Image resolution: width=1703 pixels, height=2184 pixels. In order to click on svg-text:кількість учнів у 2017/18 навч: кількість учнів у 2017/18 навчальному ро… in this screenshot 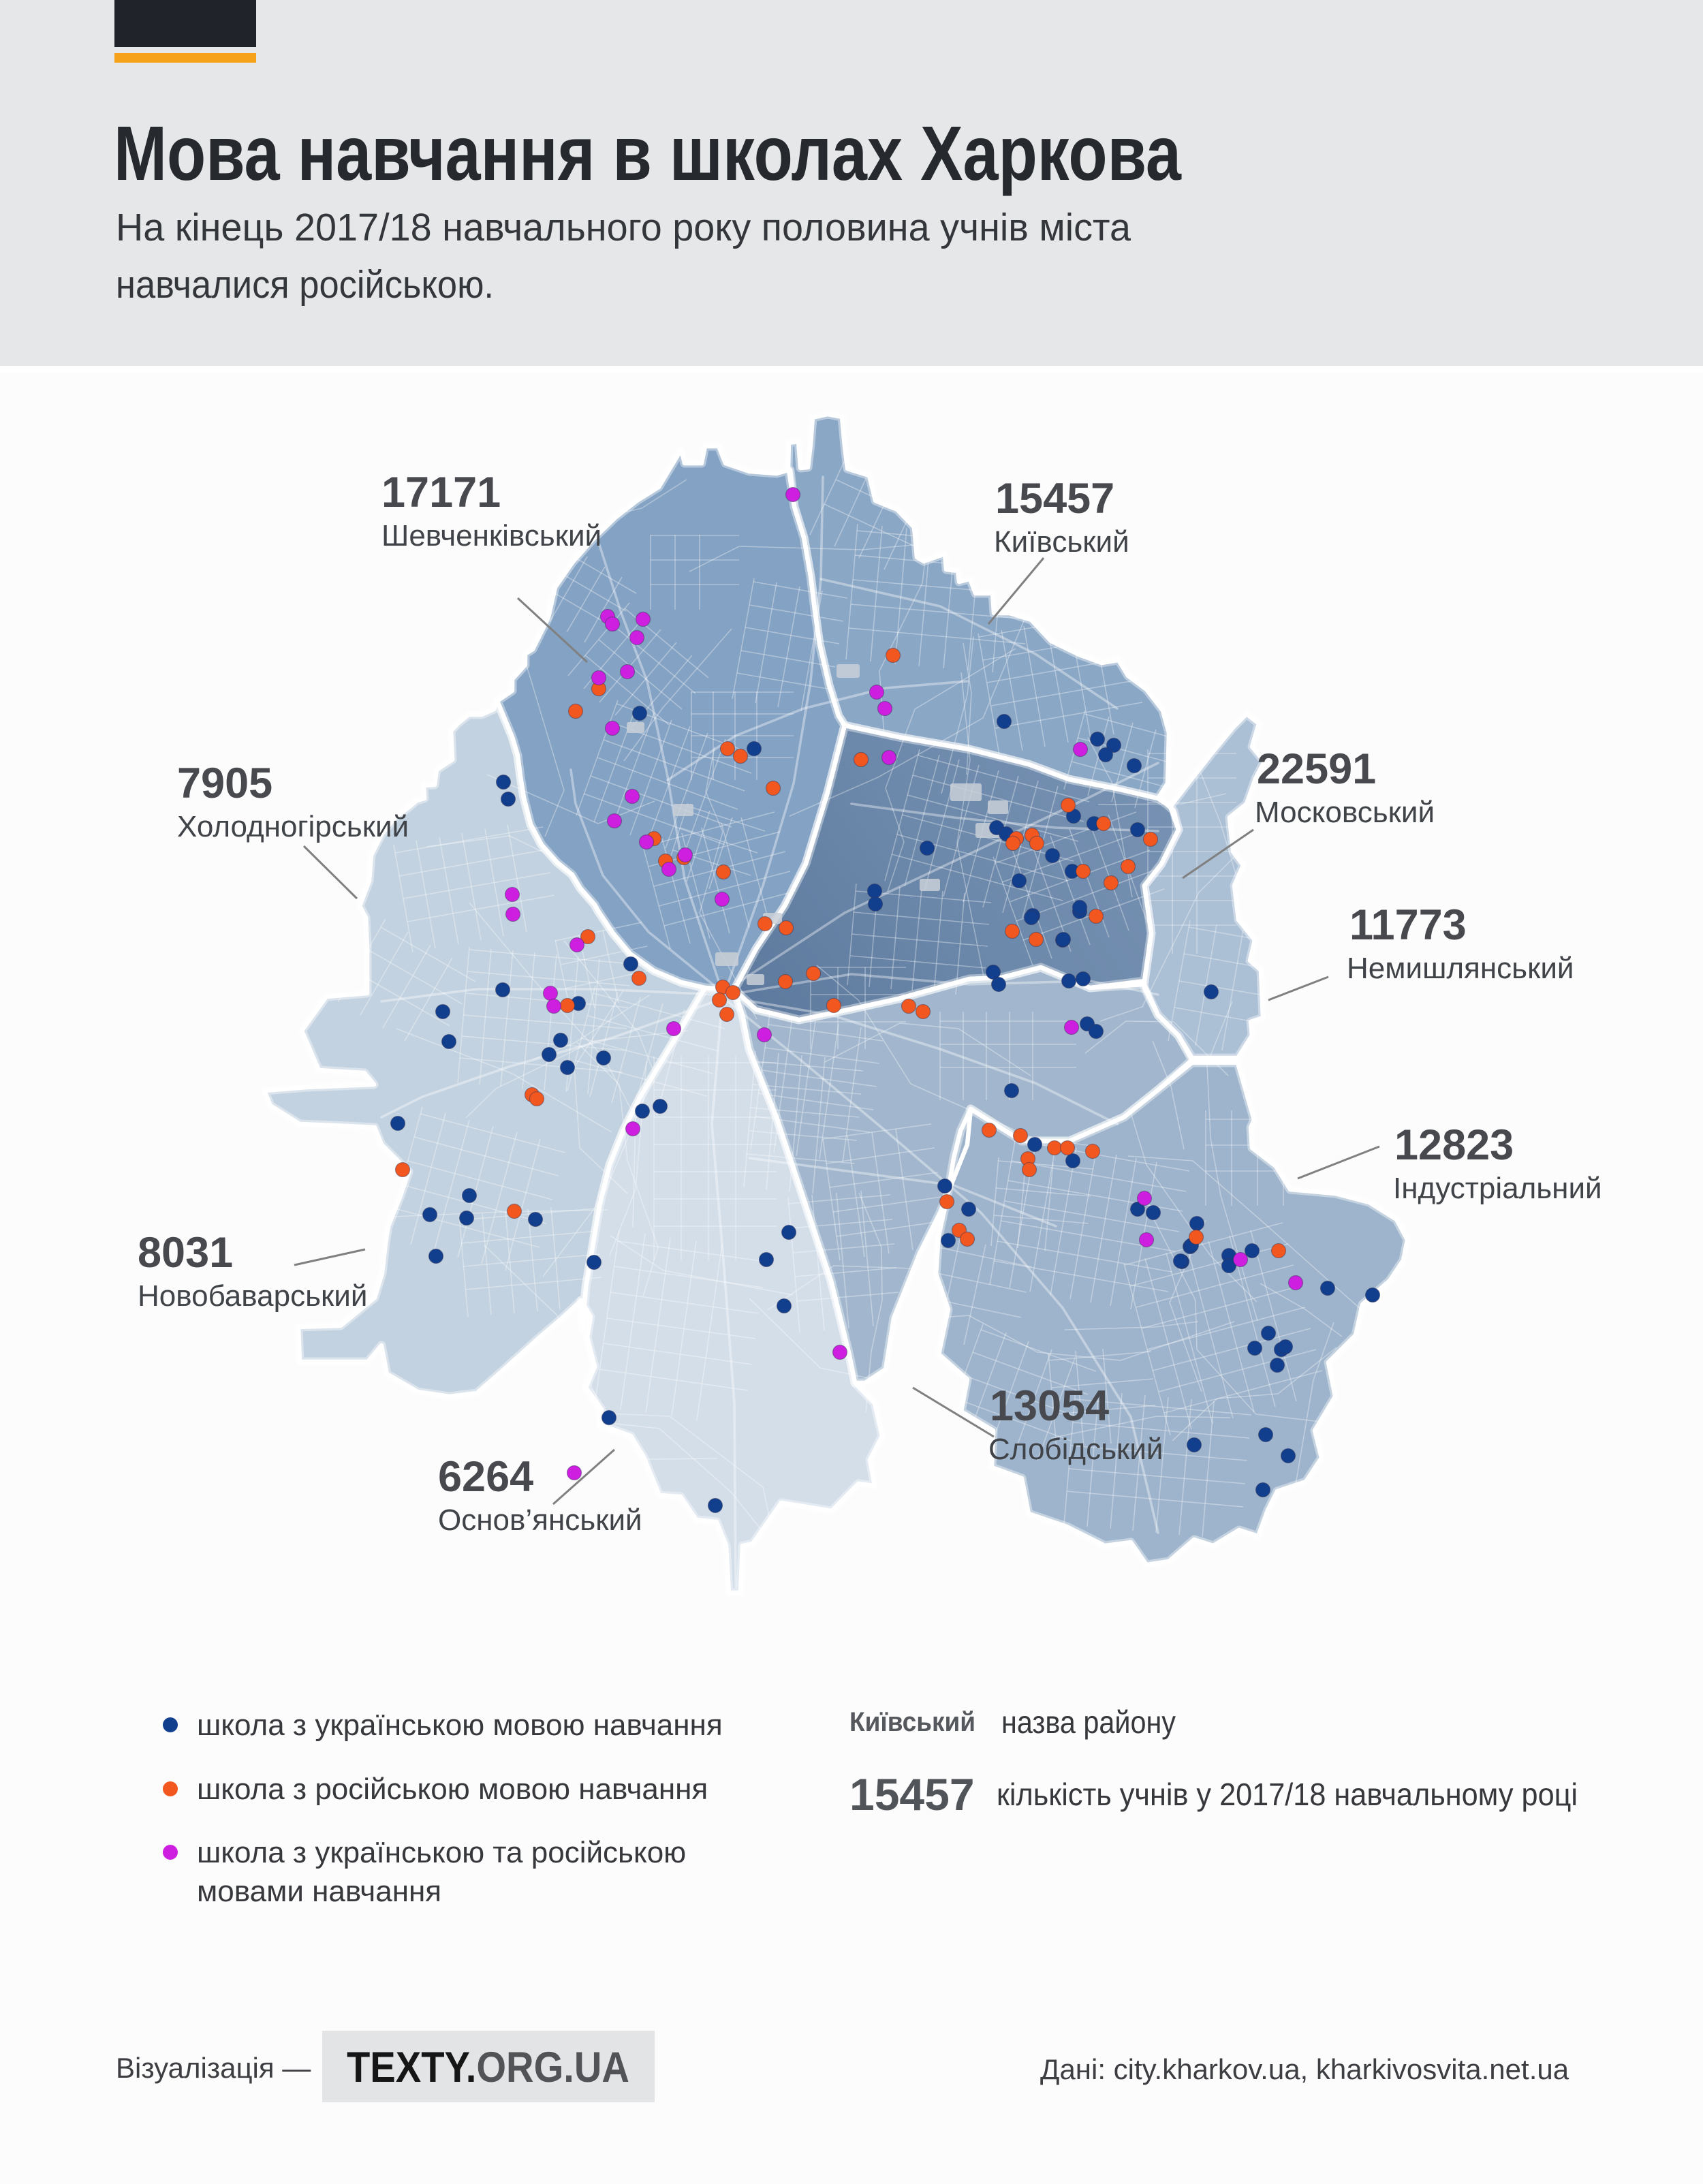, I will do `click(1287, 1794)`.